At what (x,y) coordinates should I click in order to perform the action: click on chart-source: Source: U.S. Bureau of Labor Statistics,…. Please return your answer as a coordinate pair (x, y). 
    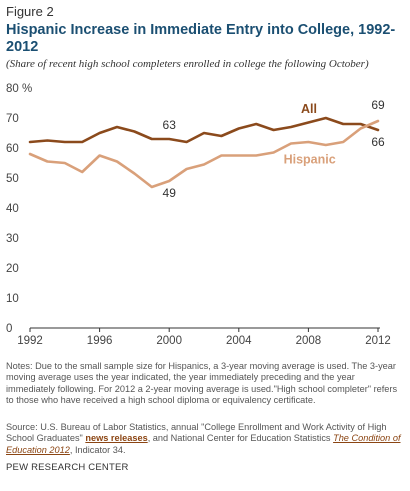
    Looking at the image, I should click on (205, 439).